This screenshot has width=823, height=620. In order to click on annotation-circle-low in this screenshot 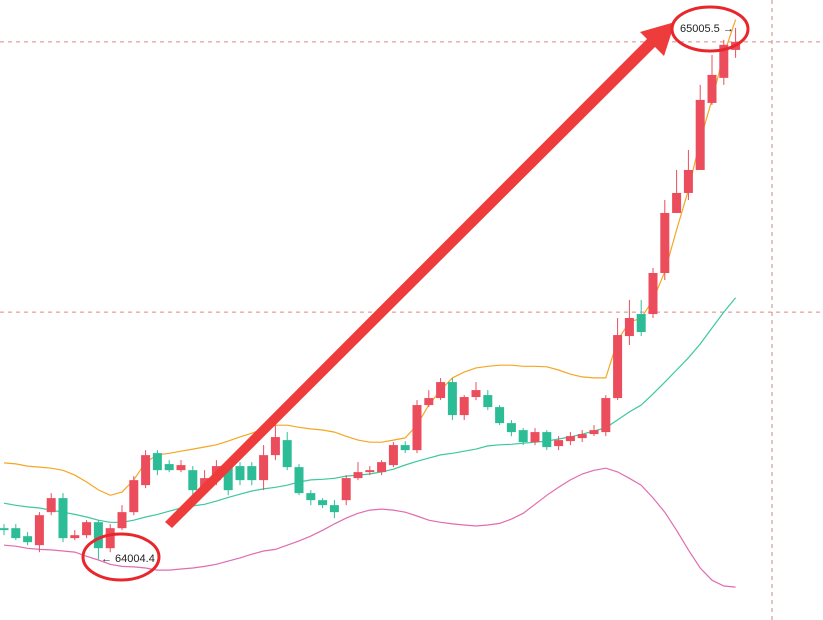, I will do `click(121, 557)`.